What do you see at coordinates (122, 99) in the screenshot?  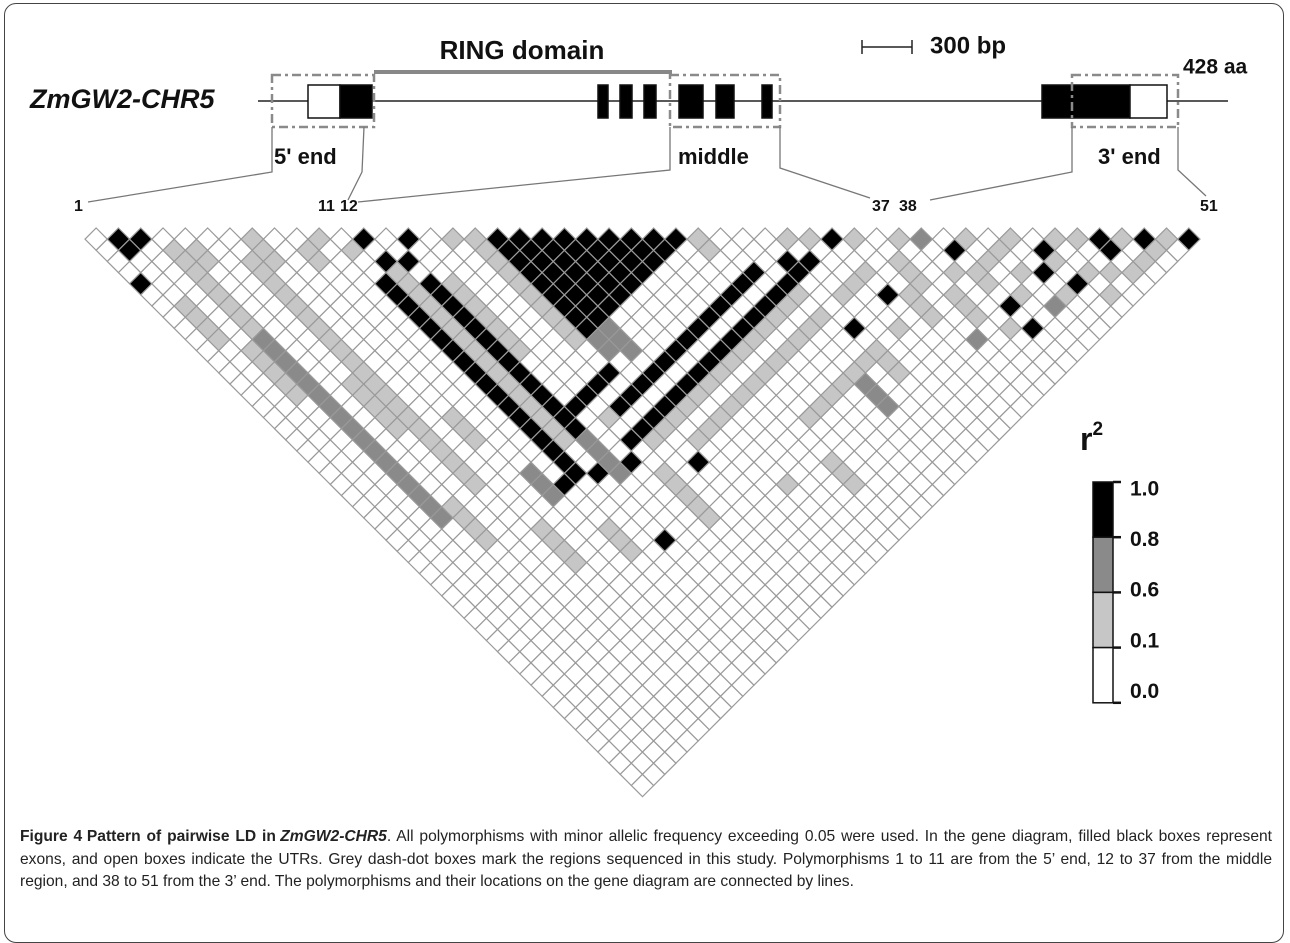 I see `gene-name: ZmGW2-CHR5` at bounding box center [122, 99].